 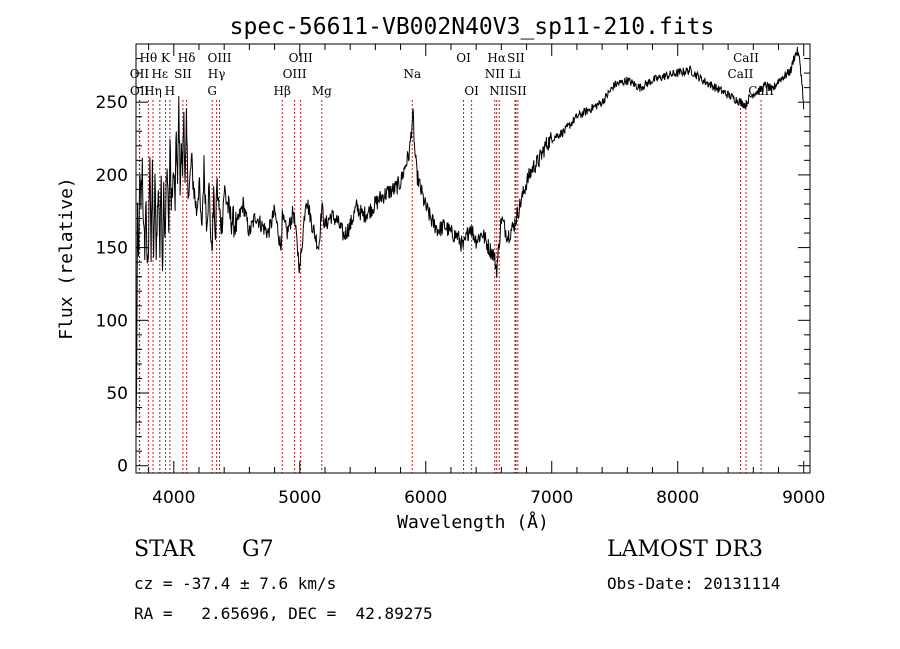 I want to click on y-tick-label: 50, so click(x=117, y=394).